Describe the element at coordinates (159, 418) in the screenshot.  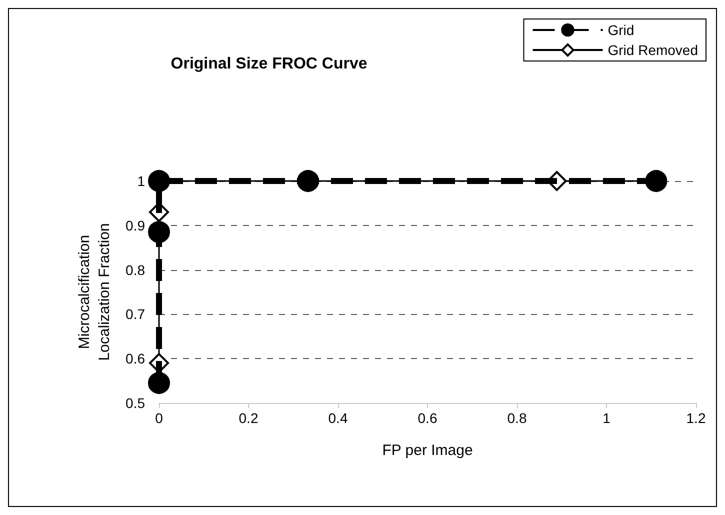
I see `x-tick-label: 0` at that location.